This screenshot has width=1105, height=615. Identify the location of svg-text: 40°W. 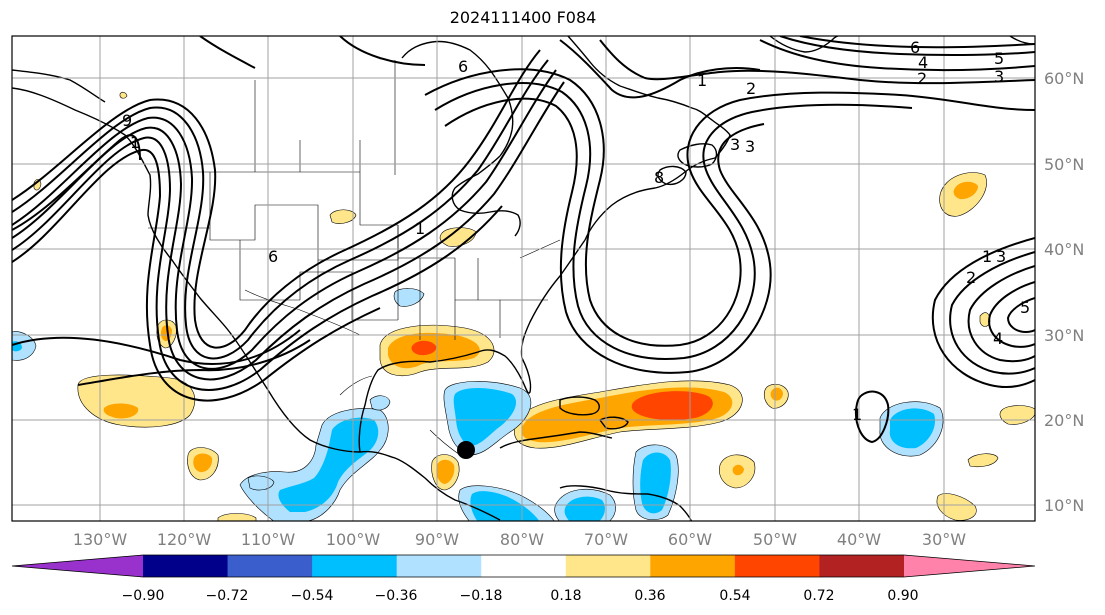
(859, 539).